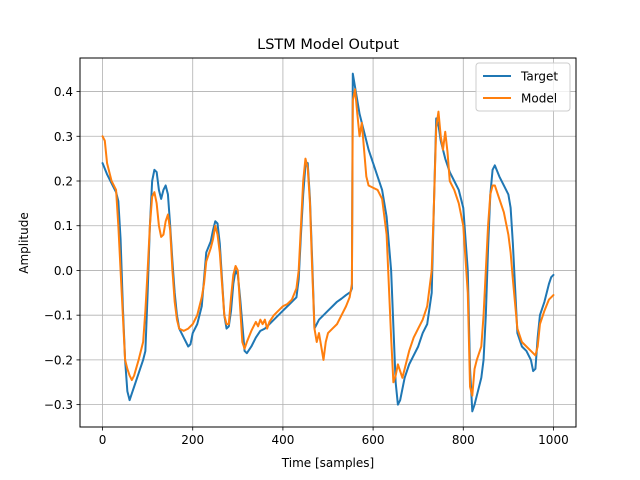 This screenshot has height=480, width=640. What do you see at coordinates (373, 440) in the screenshot?
I see `x-tick-label: 600` at bounding box center [373, 440].